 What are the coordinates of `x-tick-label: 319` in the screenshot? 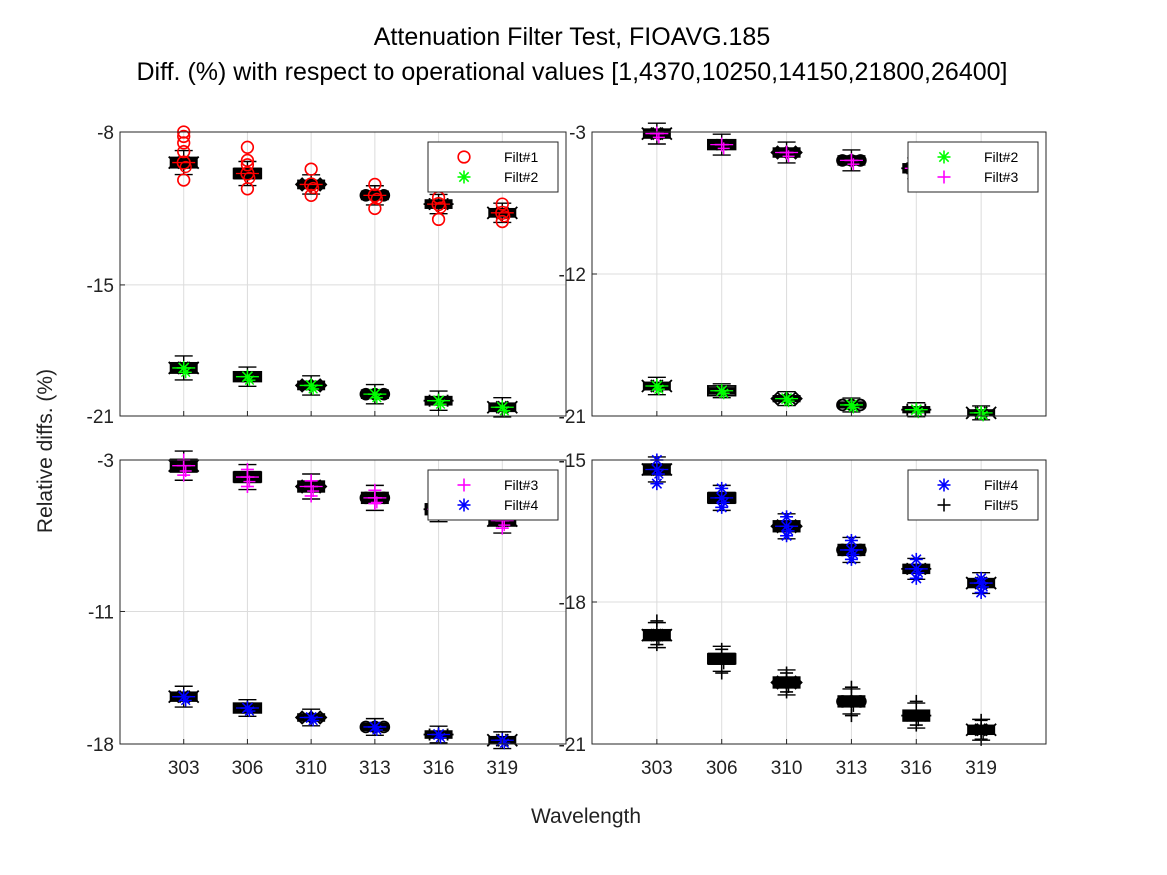 It's located at (502, 768).